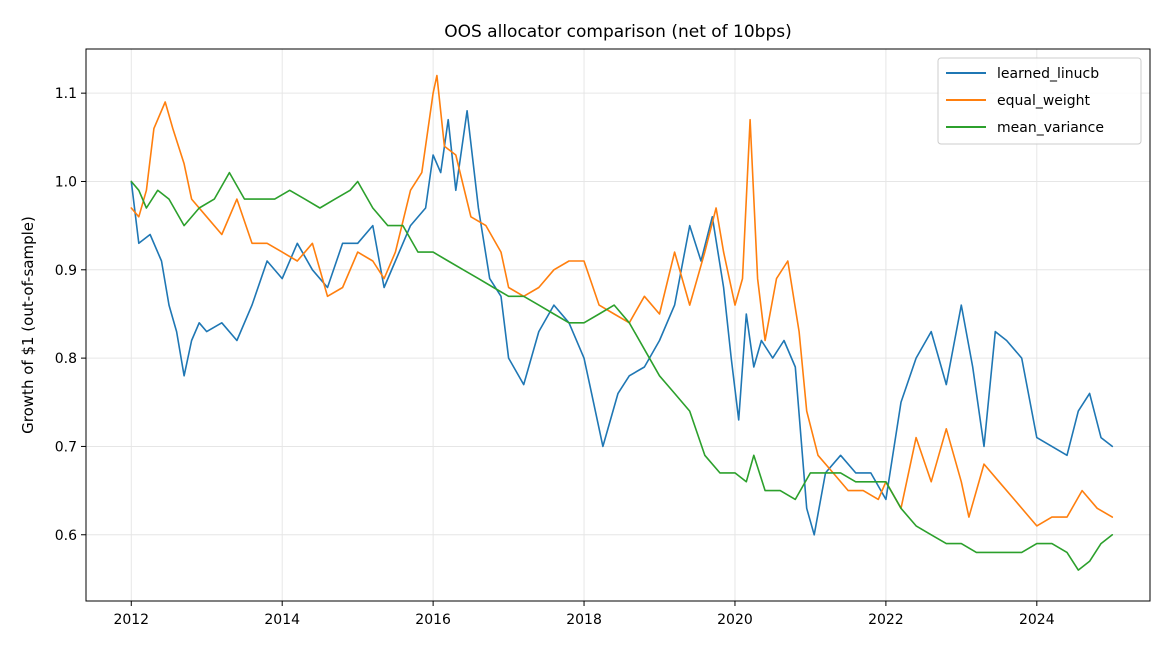 The image size is (1170, 650). I want to click on x-tick-label: 2020, so click(735, 620).